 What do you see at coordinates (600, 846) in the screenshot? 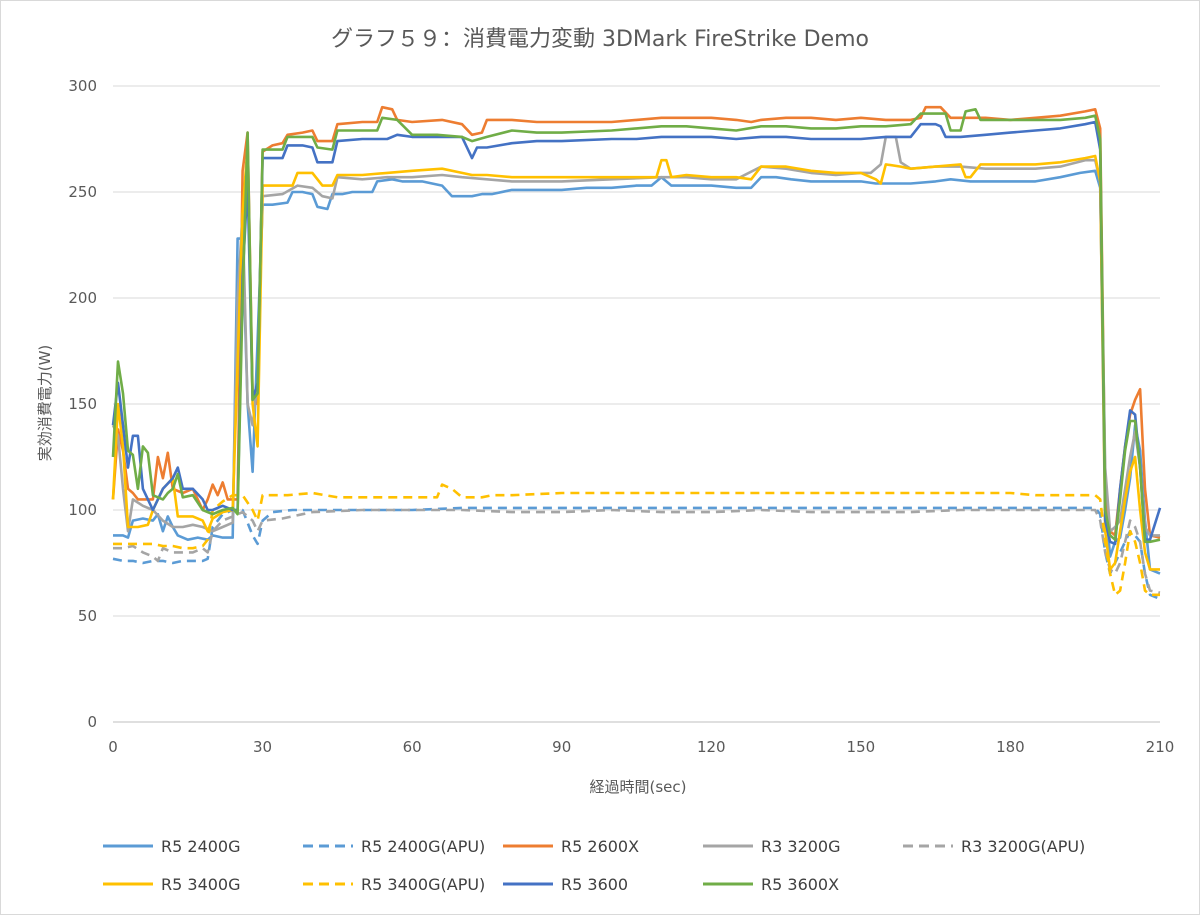
I see `legend-label: R5 2600X` at bounding box center [600, 846].